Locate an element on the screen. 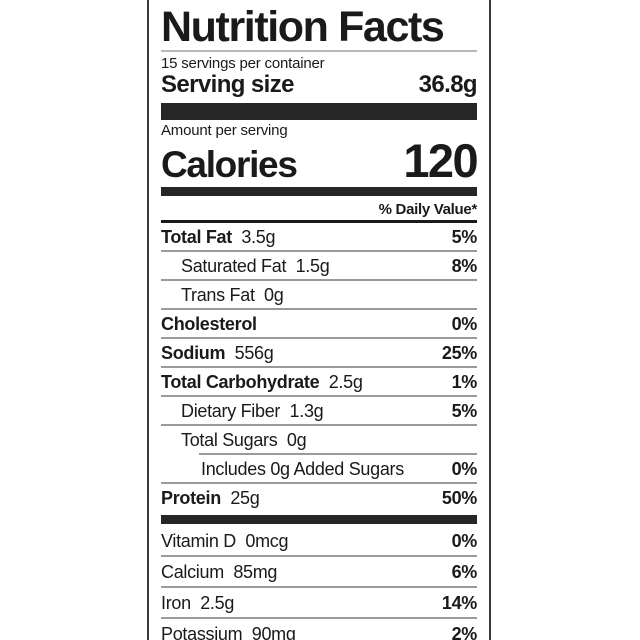 Image resolution: width=640 pixels, height=640 pixels. page-title: Nutrition Facts is located at coordinates (303, 27).